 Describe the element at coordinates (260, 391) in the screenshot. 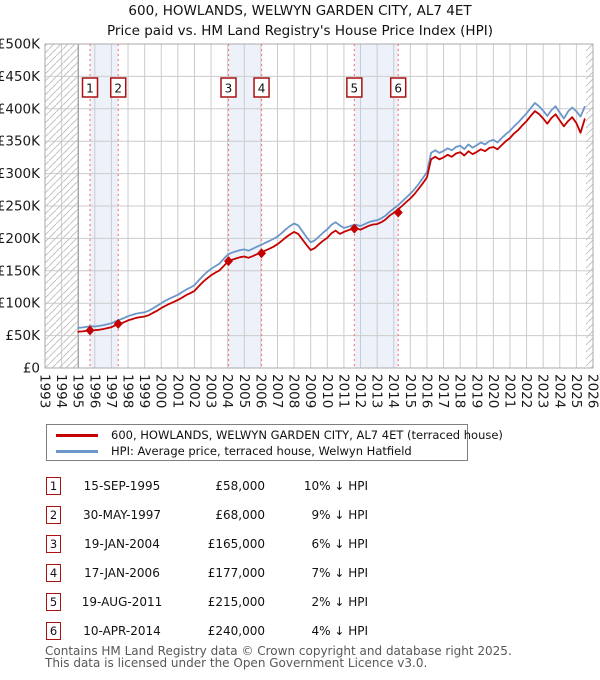

I see `x-axis-tick-label: 2006` at that location.